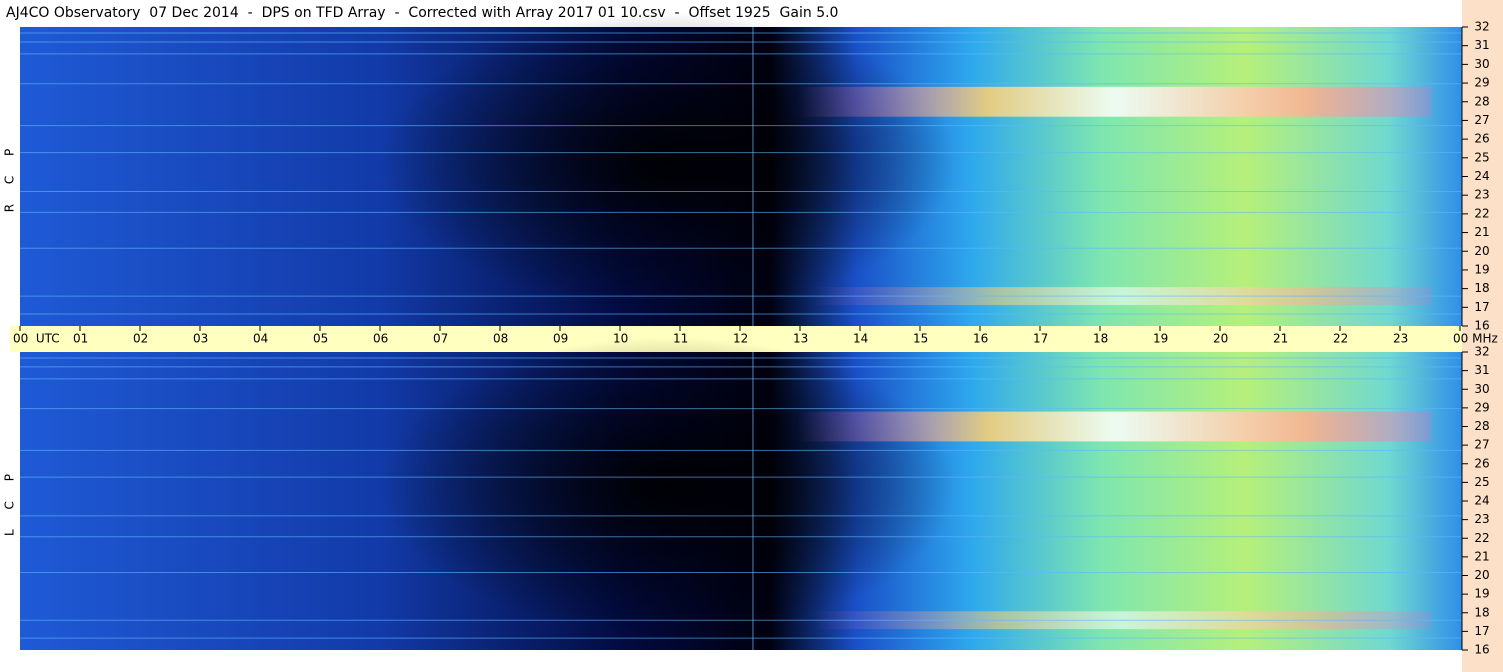 The image size is (1503, 672). Describe the element at coordinates (320, 339) in the screenshot. I see `x-tick-label: 05` at that location.